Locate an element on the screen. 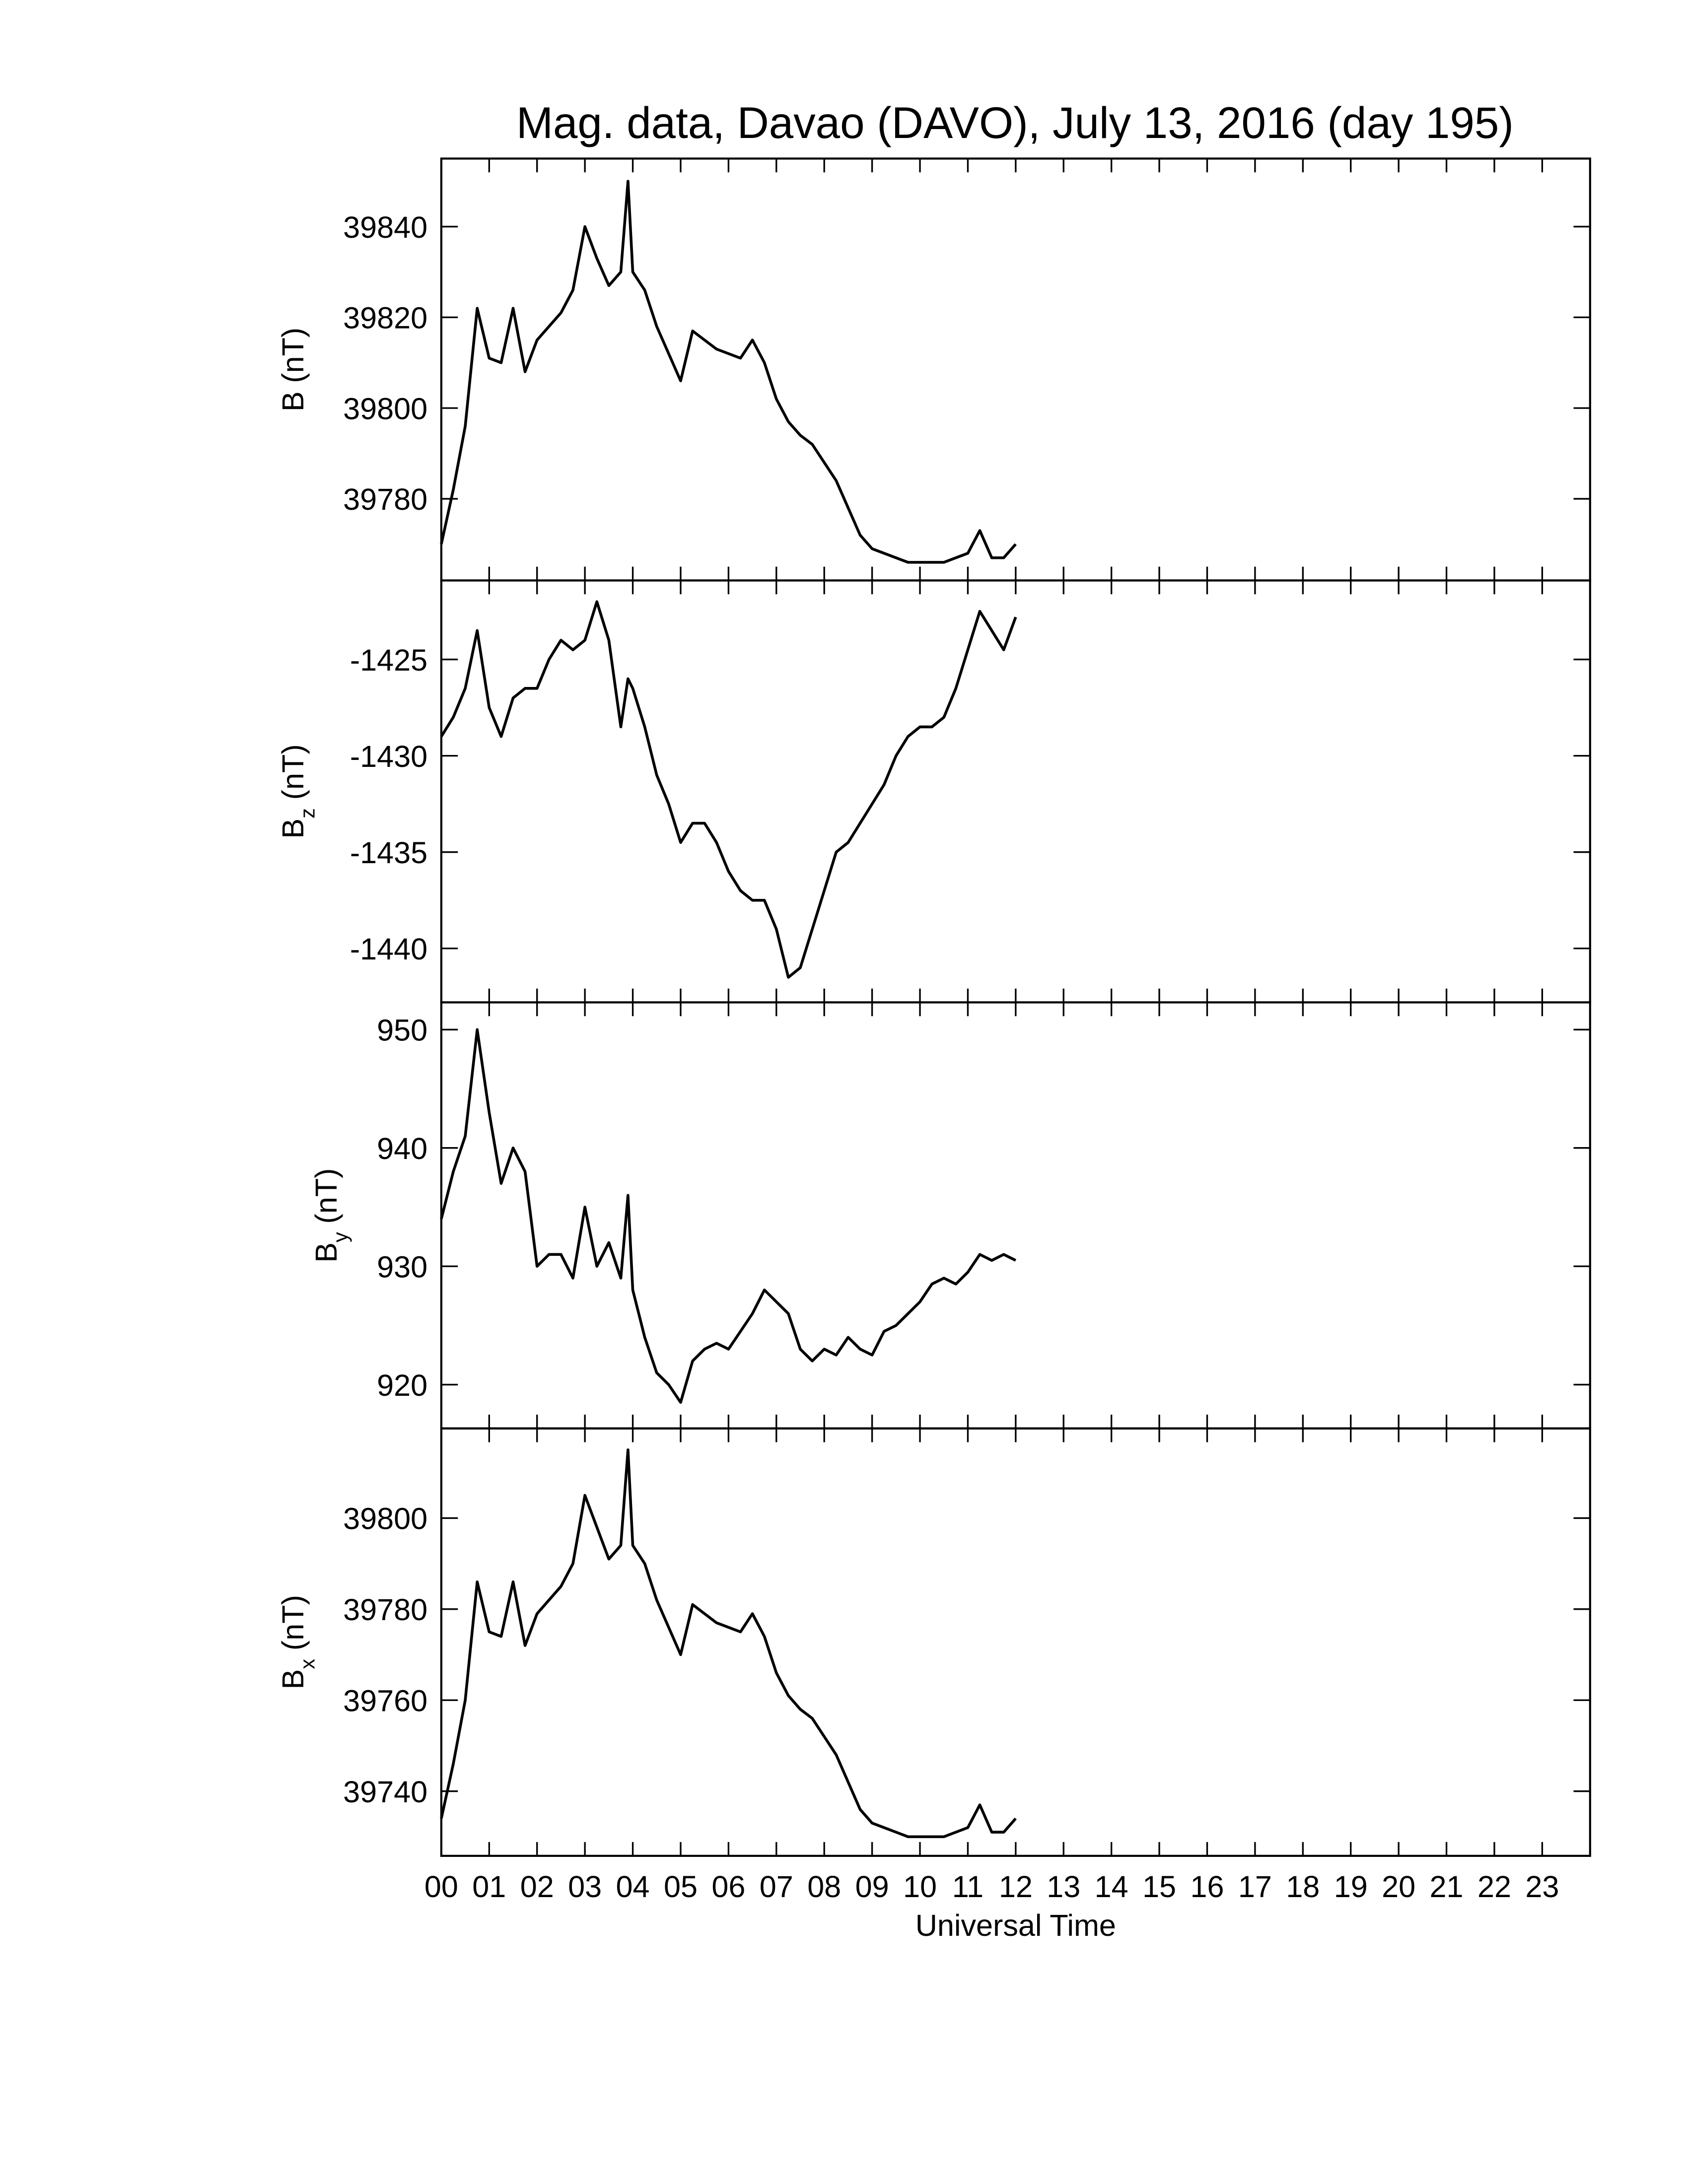 This screenshot has width=1688, height=2184. y-tick-label: 39740 is located at coordinates (385, 1792).